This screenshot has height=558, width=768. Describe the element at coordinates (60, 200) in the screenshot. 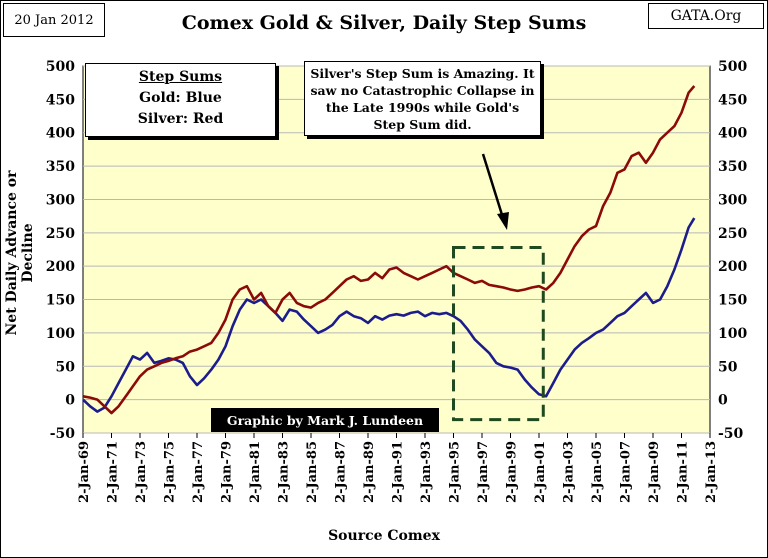

I see `y-tick-label-left: 300` at that location.